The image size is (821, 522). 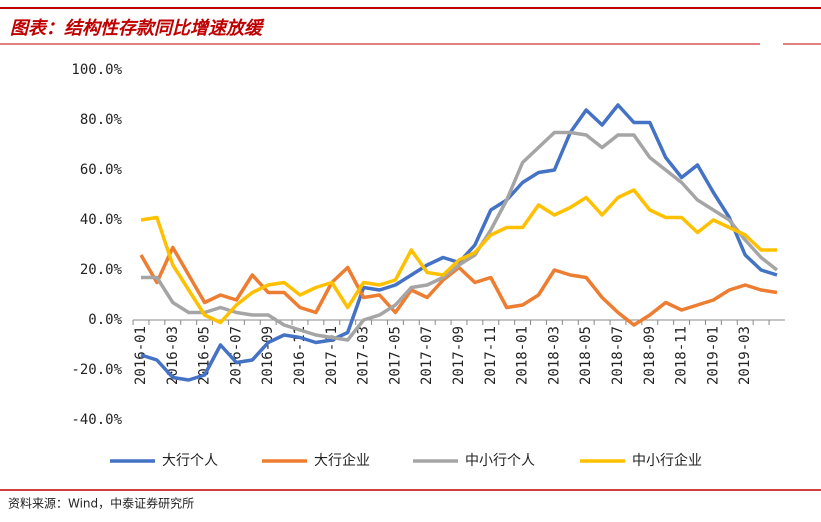 I want to click on x-tick-label: 2018-03, so click(x=554, y=355).